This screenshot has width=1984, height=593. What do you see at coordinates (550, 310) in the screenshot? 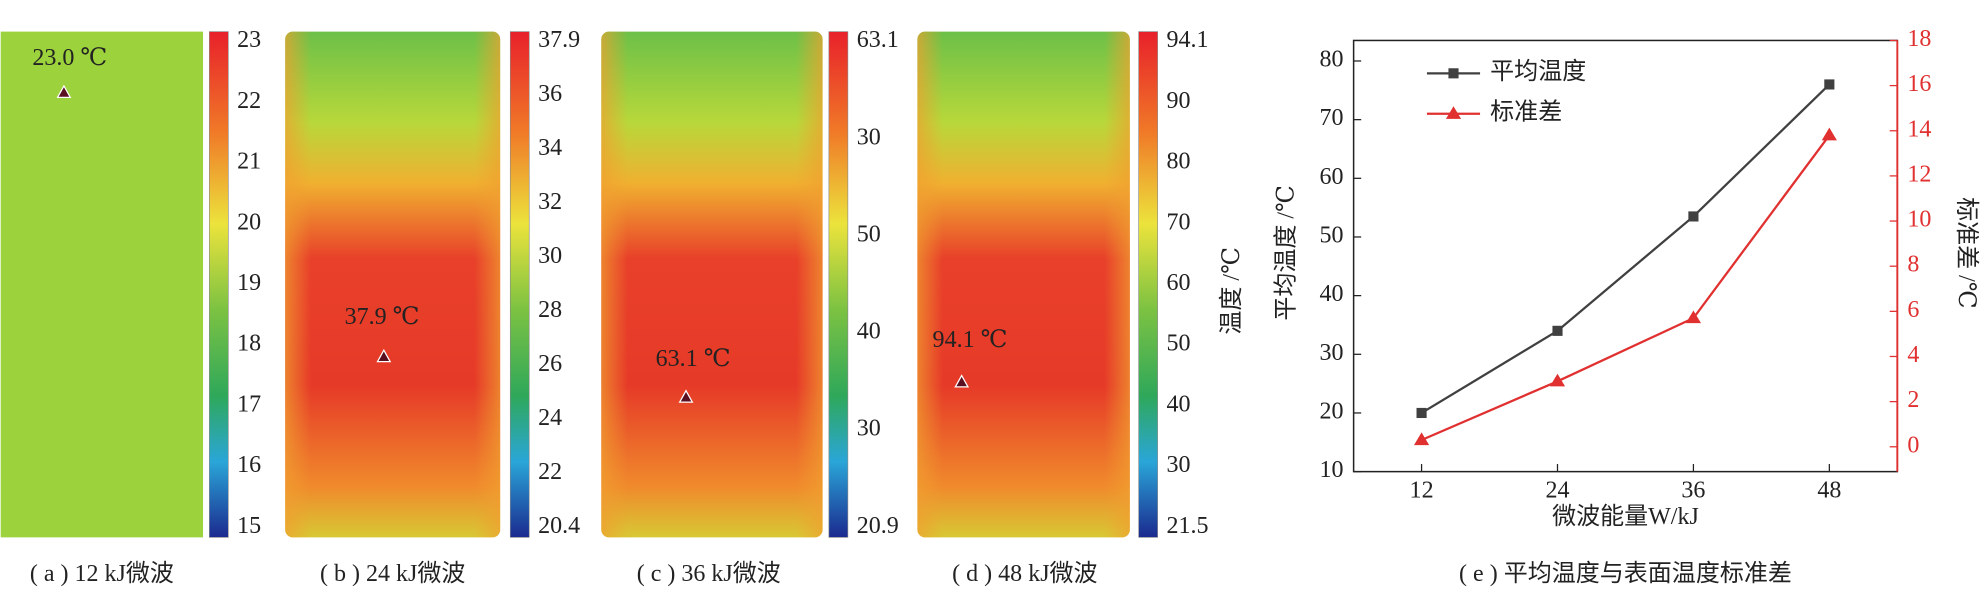
I see `colorbar-label: 28` at bounding box center [550, 310].